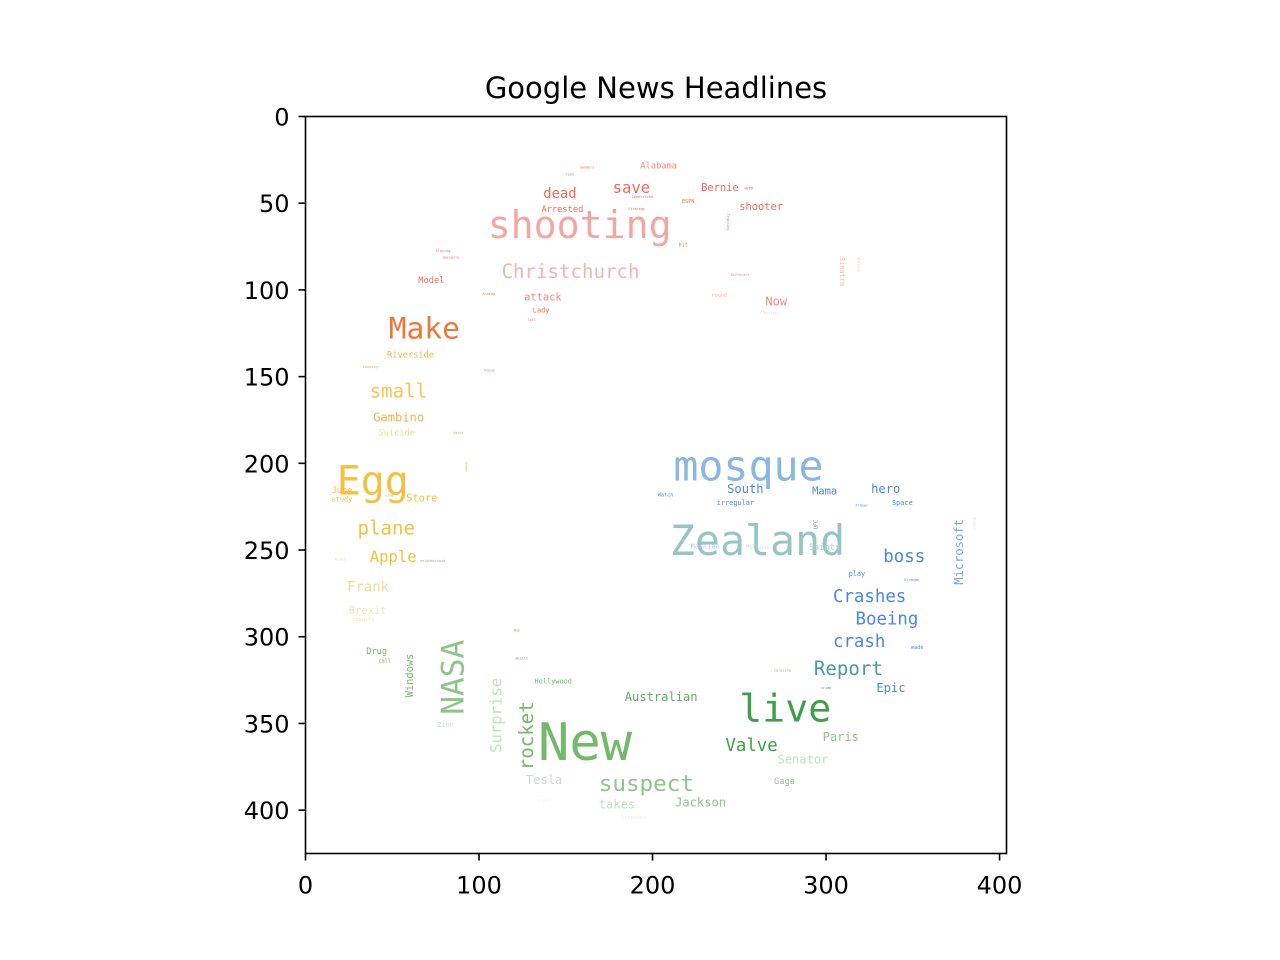 This screenshot has width=1280, height=960. I want to click on y-tick-label: 400, so click(267, 811).